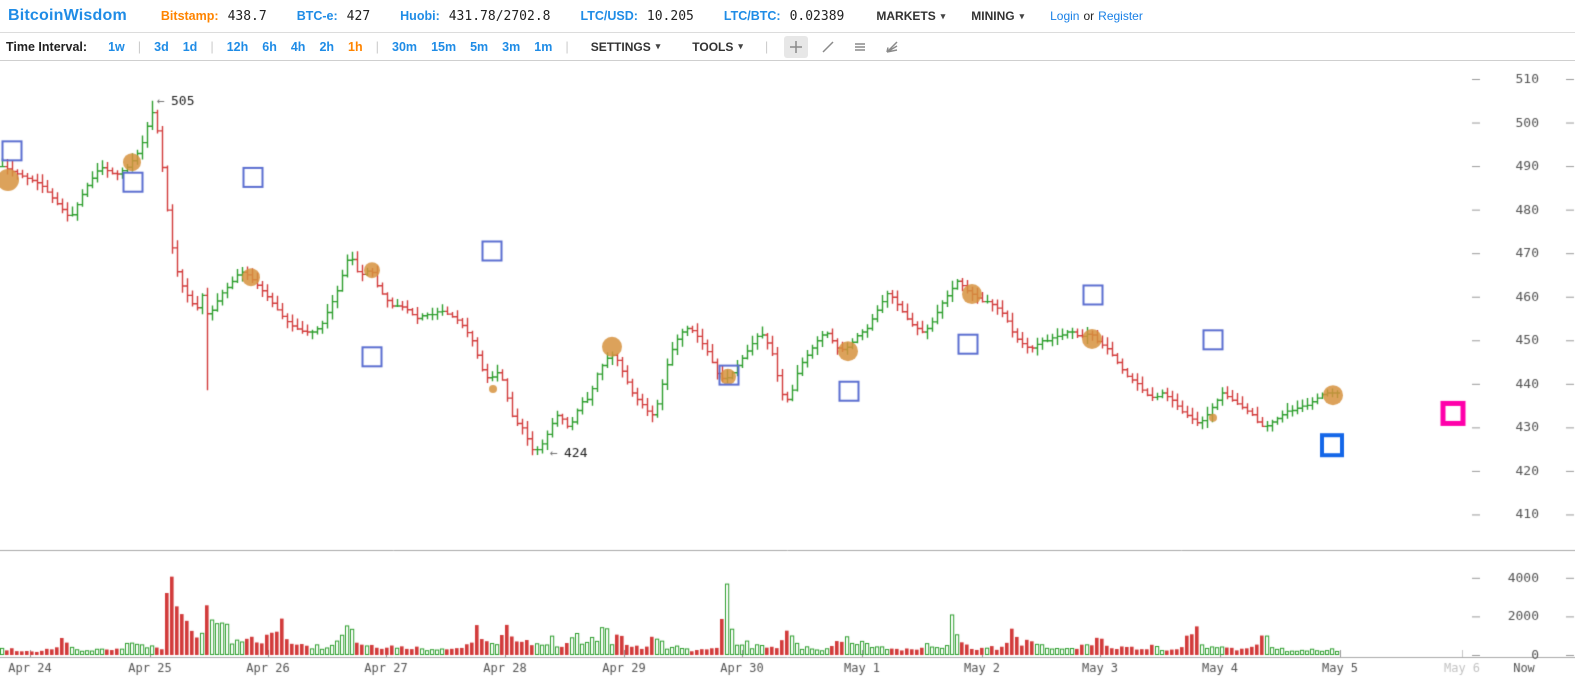 The height and width of the screenshot is (680, 1575). What do you see at coordinates (1096, 16) in the screenshot?
I see `auth-links: Login or Register` at bounding box center [1096, 16].